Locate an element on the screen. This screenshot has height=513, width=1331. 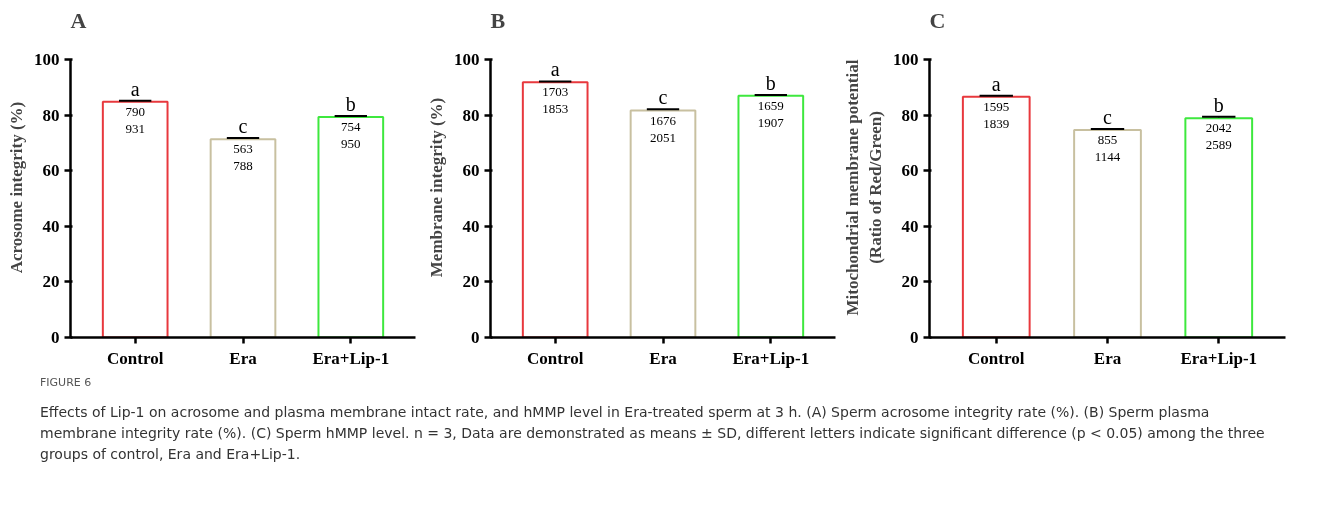
chart-title: C is located at coordinates (937, 20).